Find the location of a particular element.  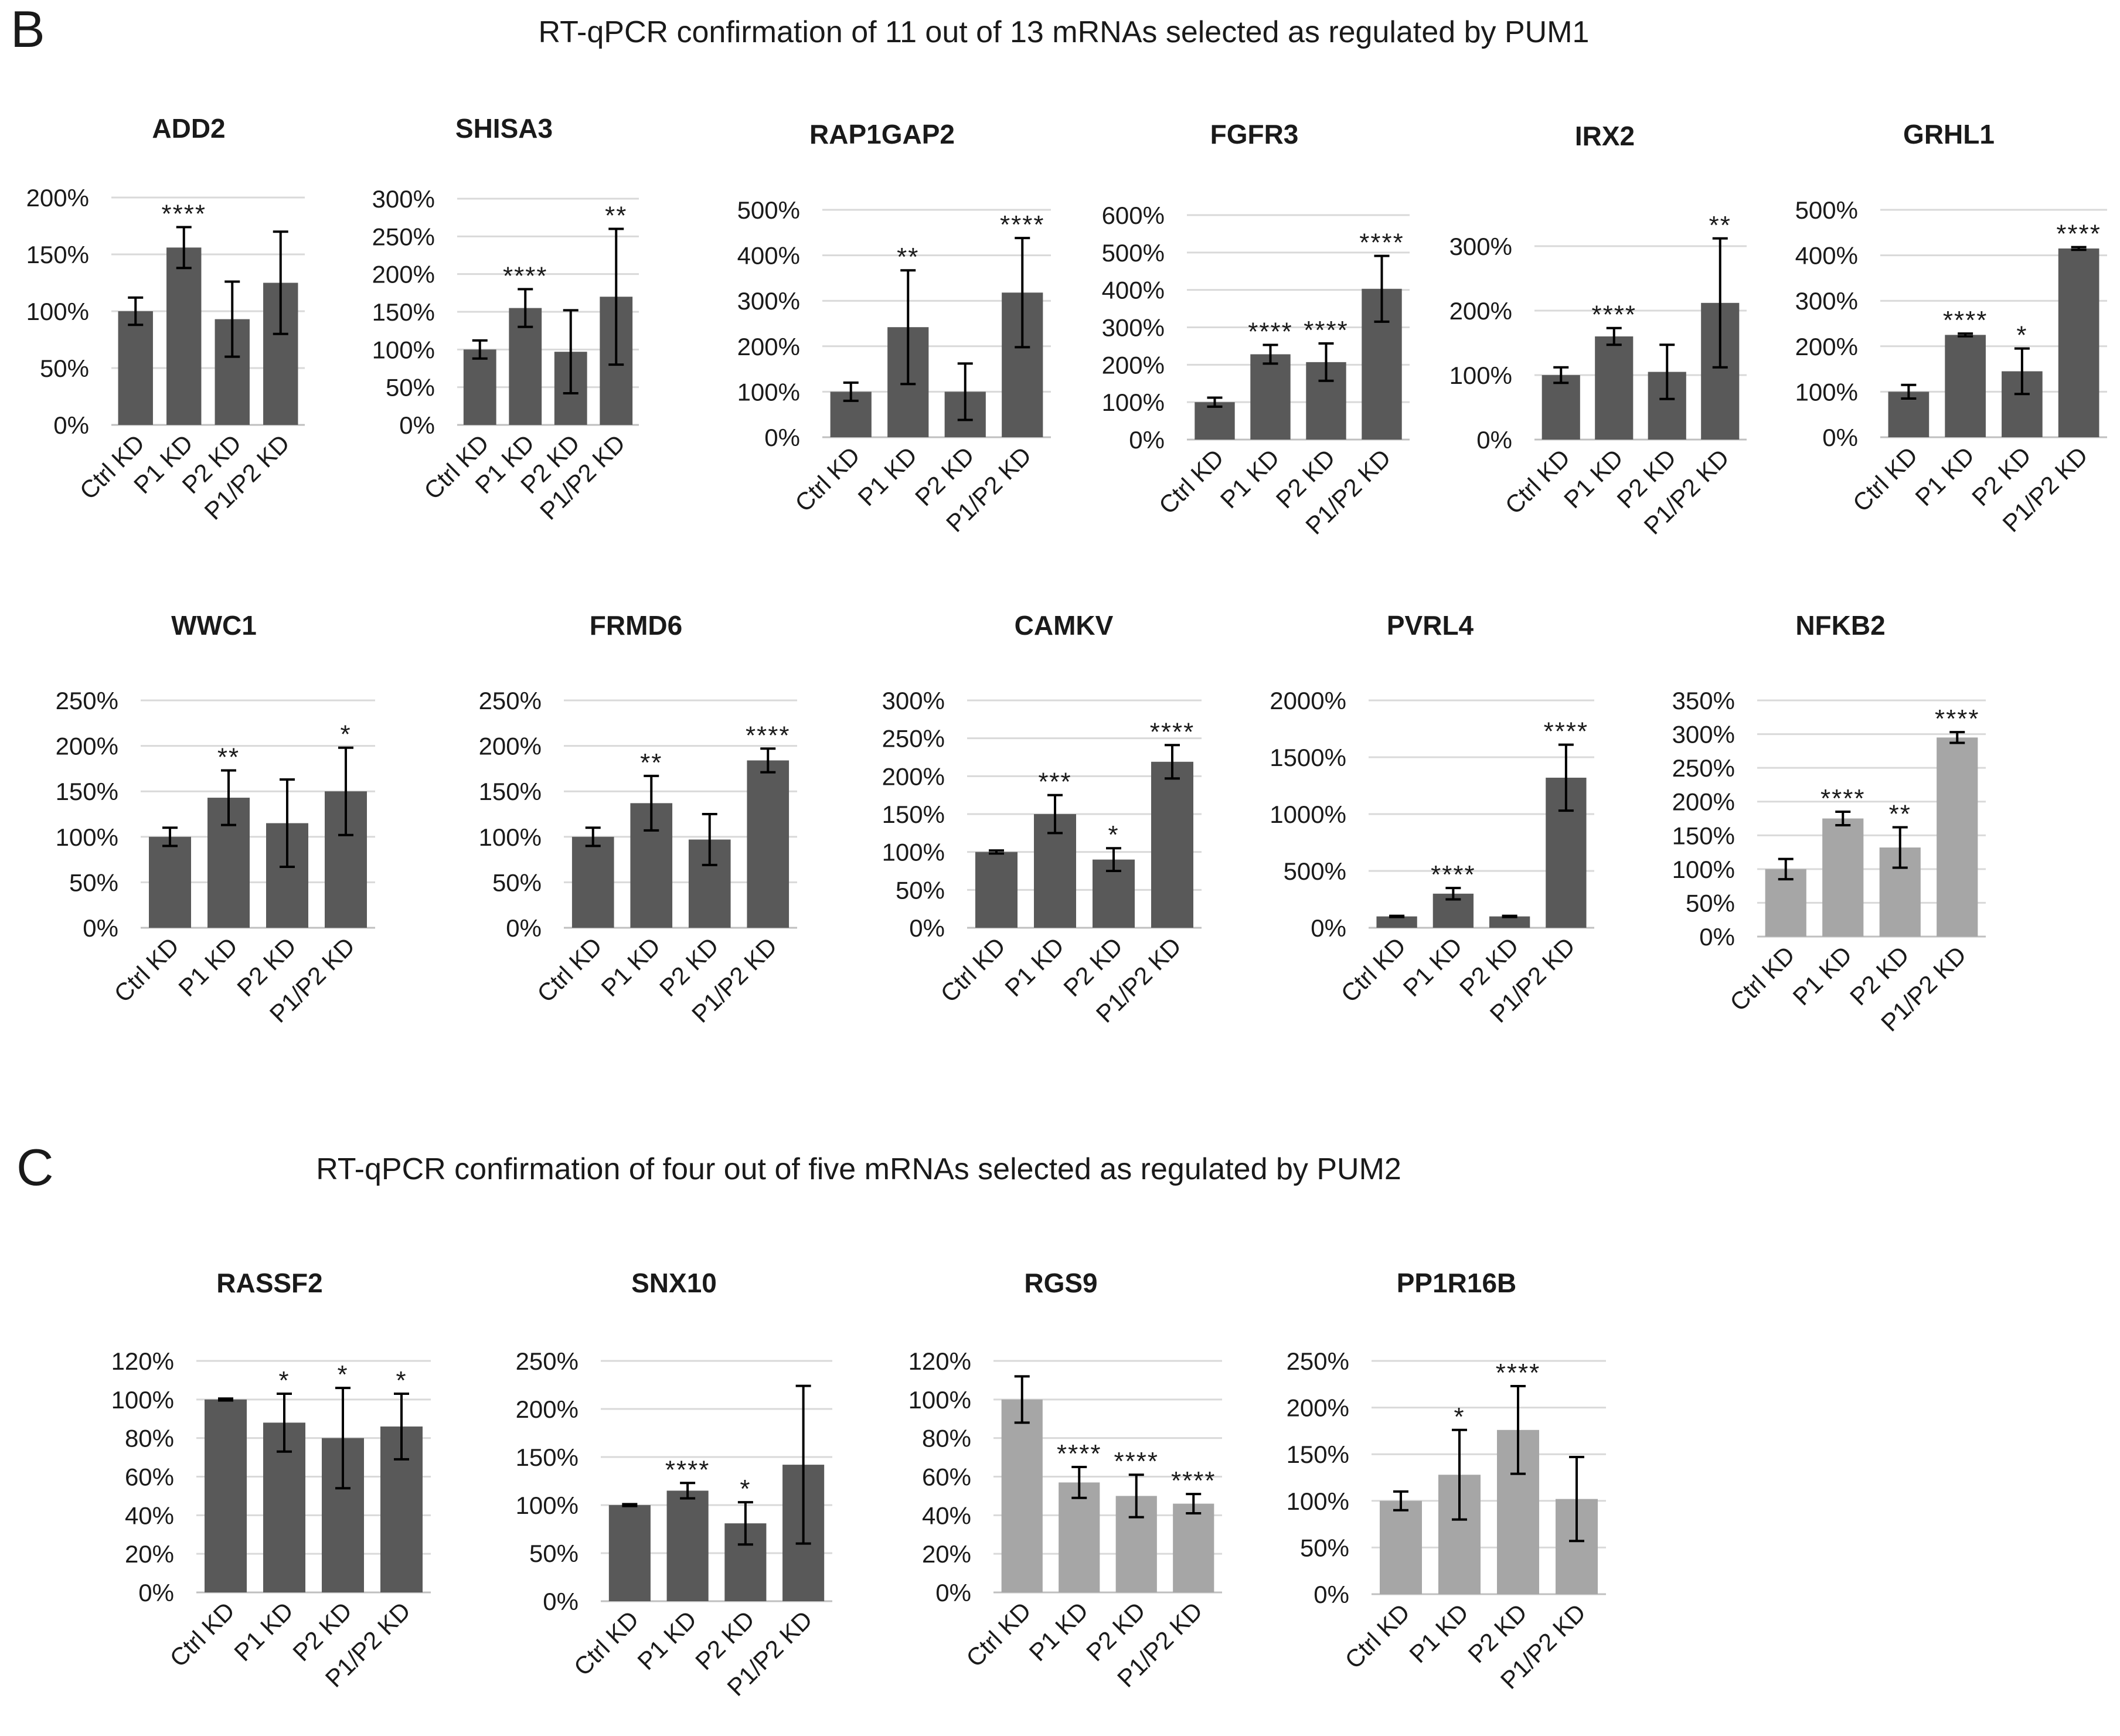

chart-title: FRMD6 is located at coordinates (636, 625).